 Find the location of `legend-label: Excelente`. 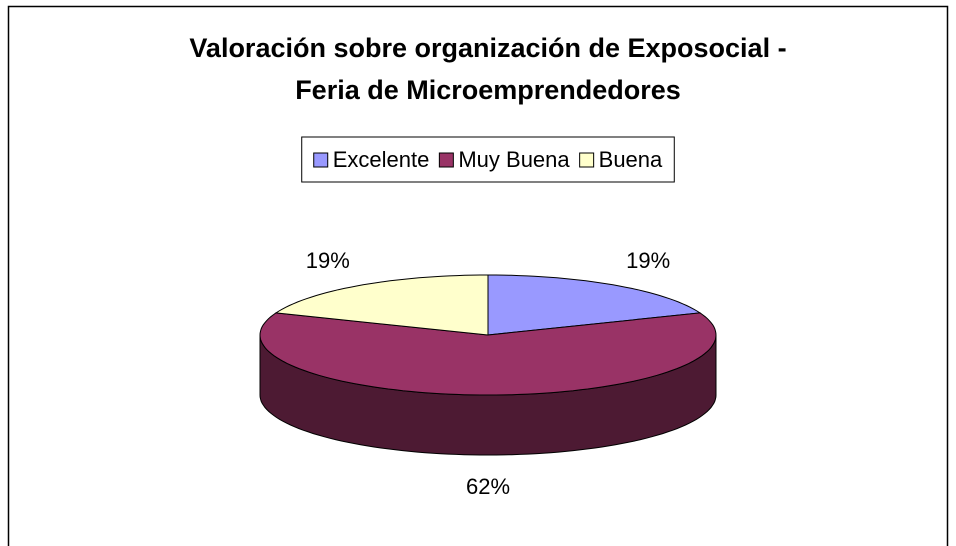

legend-label: Excelente is located at coordinates (381, 159).